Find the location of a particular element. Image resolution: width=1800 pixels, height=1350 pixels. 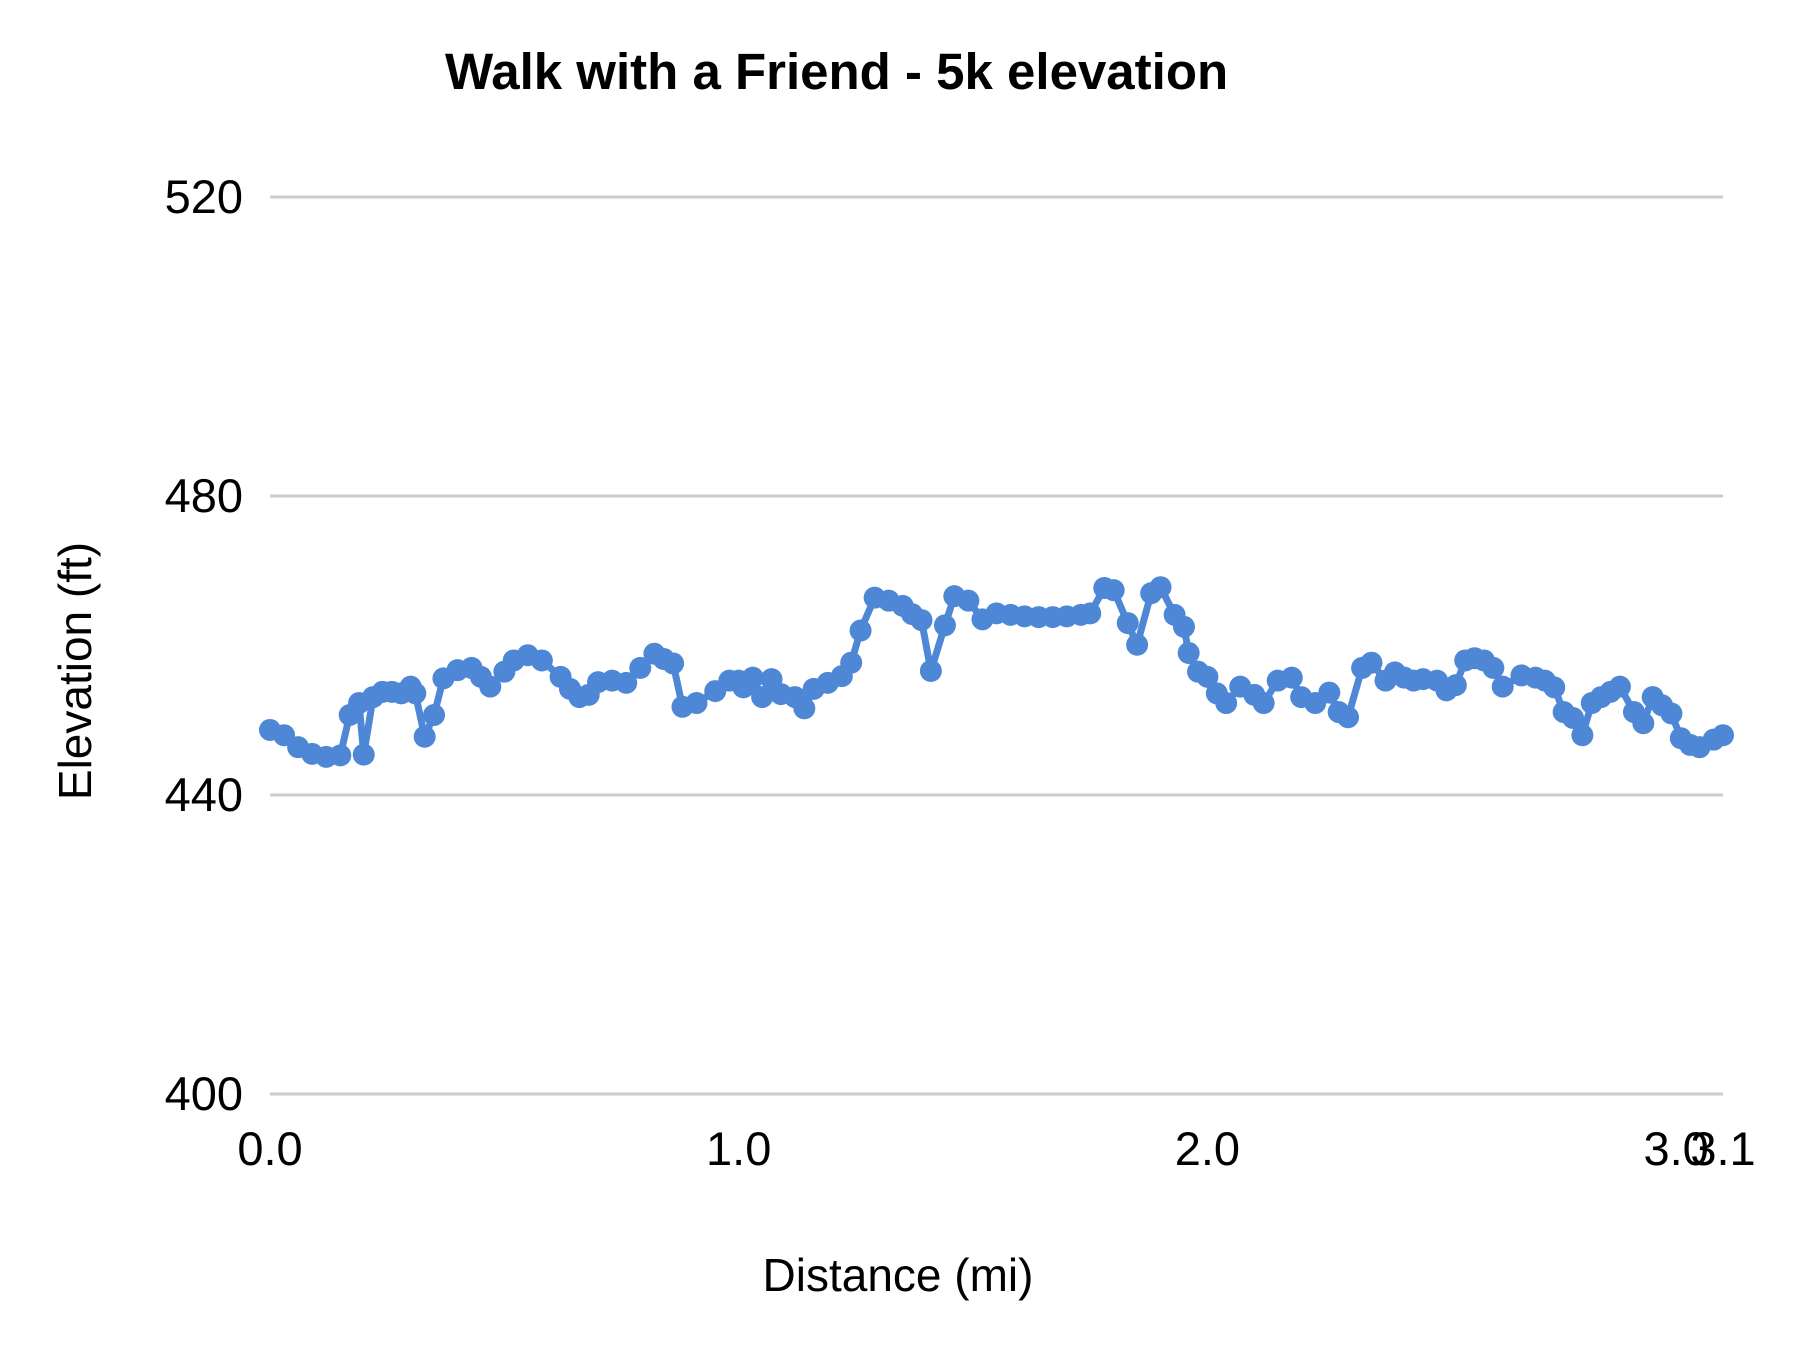

y-tick-label-520: 520 is located at coordinates (203, 196).